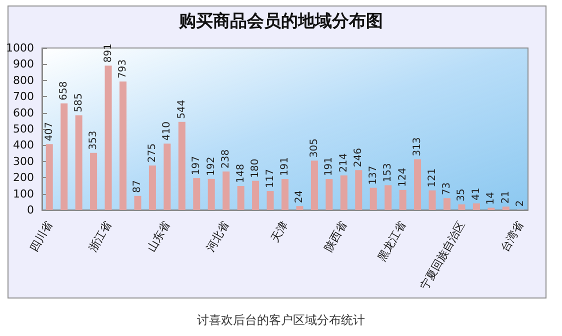 This screenshot has height=336, width=562. What do you see at coordinates (23, 64) in the screenshot?
I see `y-tick-label: 900` at bounding box center [23, 64].